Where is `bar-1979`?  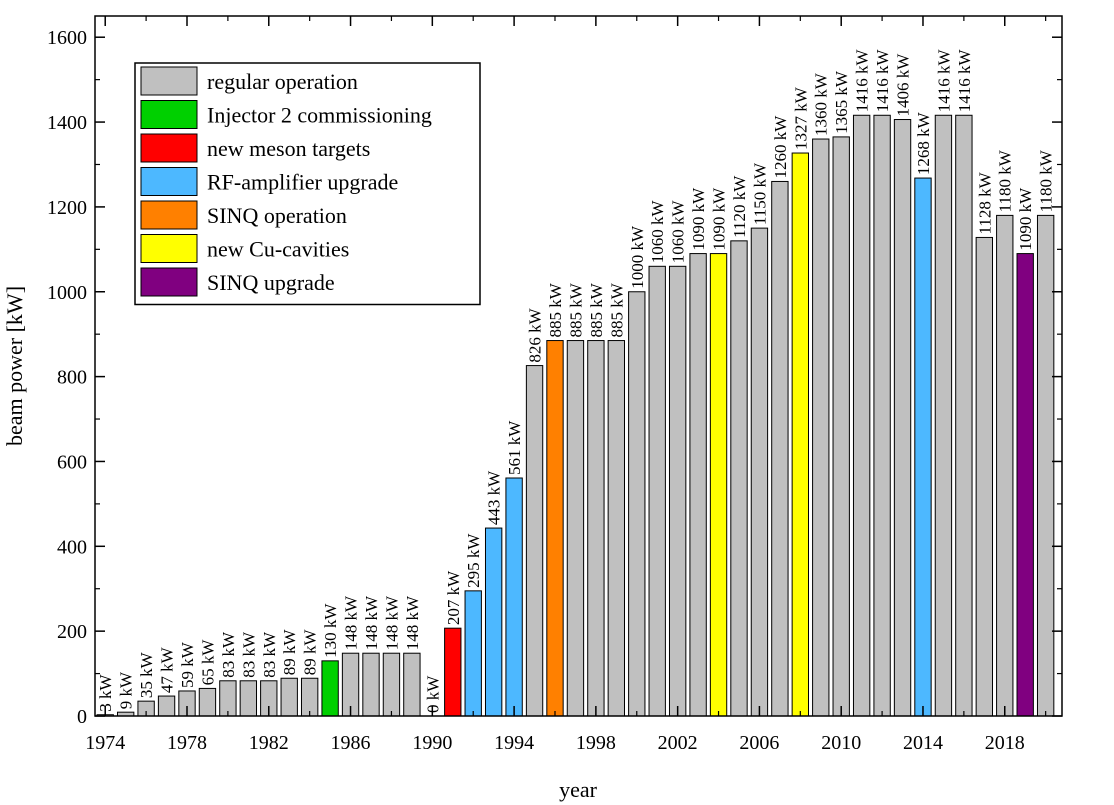
bar-1979 is located at coordinates (207, 701).